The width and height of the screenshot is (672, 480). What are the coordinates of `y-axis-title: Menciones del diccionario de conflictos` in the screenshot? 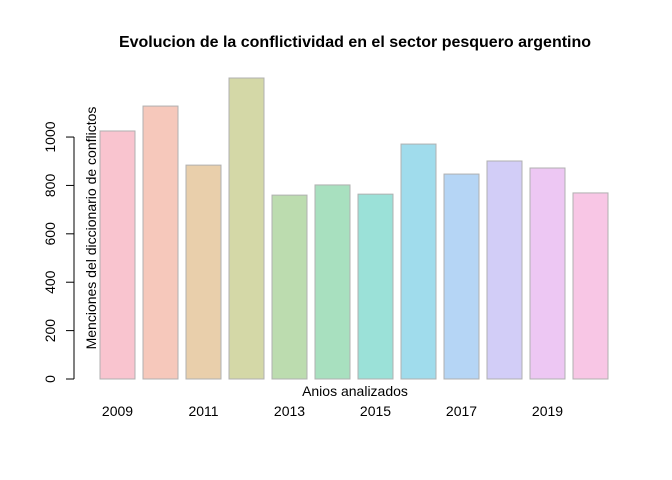 It's located at (91, 228).